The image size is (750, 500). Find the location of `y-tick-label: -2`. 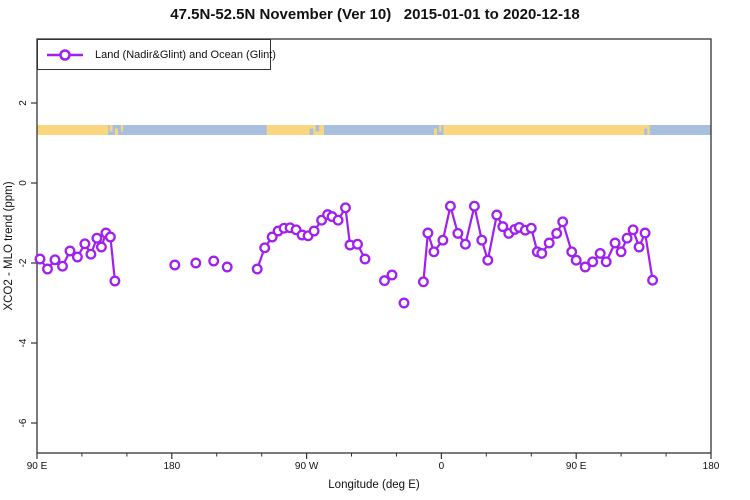

y-tick-label: -2 is located at coordinates (23, 262).